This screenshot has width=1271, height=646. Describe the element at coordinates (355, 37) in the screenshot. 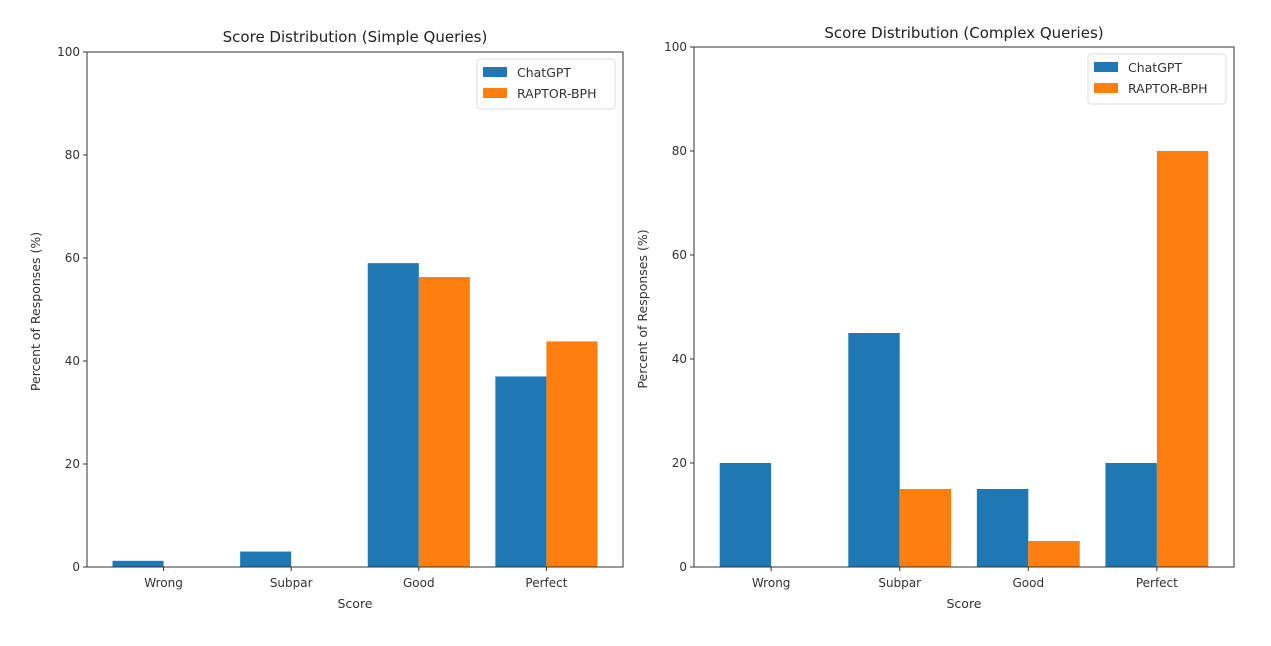

I see `chart-title: Score Distribution (Simple Queries)` at that location.